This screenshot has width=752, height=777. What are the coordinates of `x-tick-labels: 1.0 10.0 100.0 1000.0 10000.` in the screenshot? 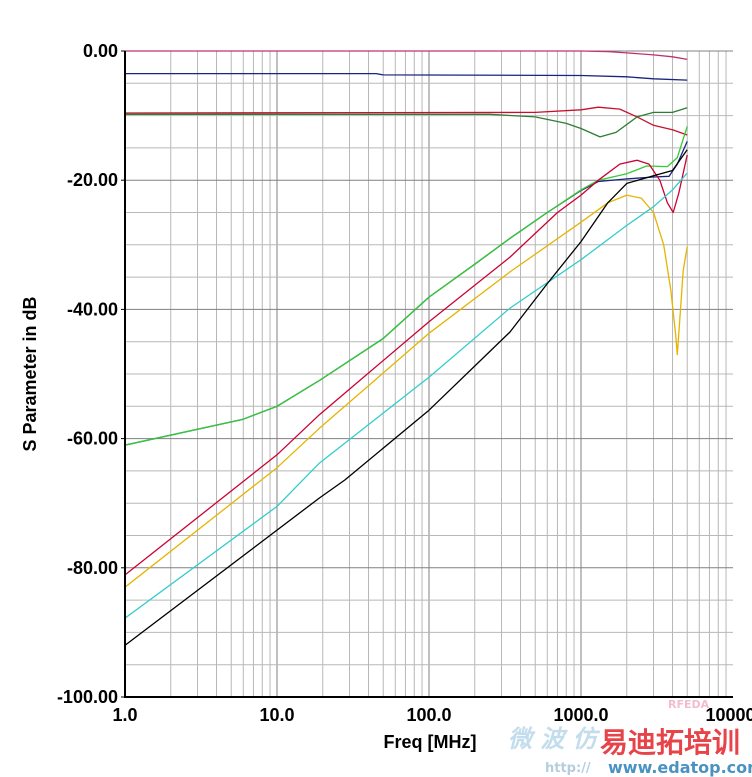 It's located at (432, 715).